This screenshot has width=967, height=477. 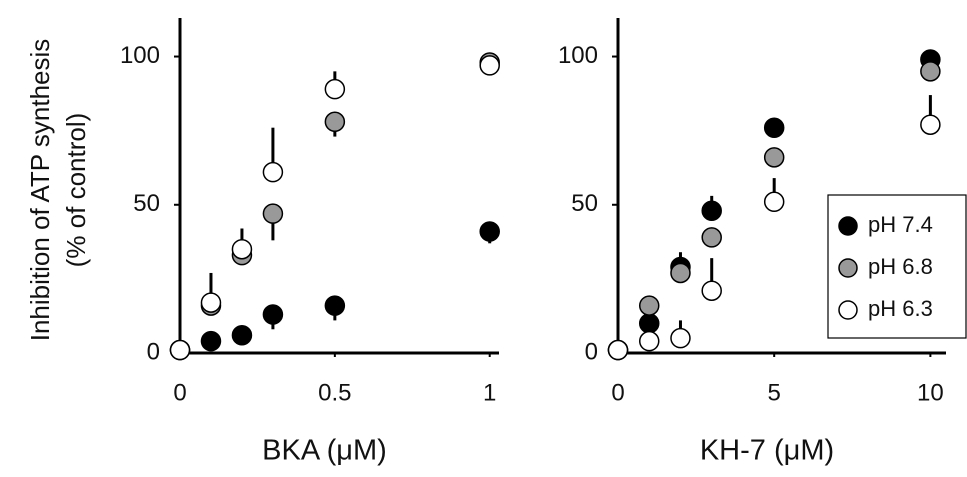 What do you see at coordinates (334, 392) in the screenshot?
I see `x-tick-label: 0.5` at bounding box center [334, 392].